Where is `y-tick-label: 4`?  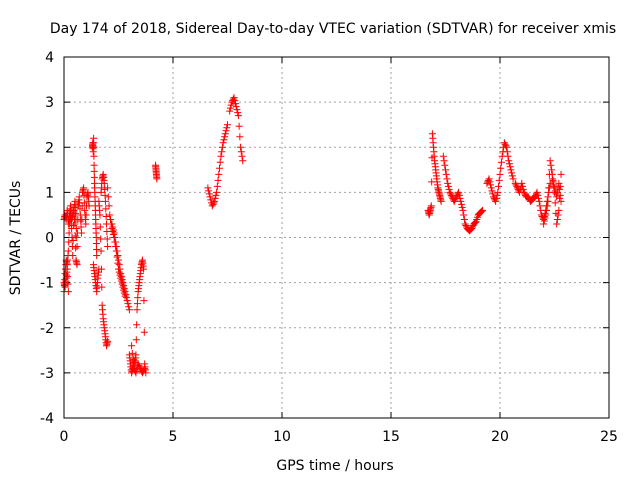 y-tick-label: 4 is located at coordinates (49, 58).